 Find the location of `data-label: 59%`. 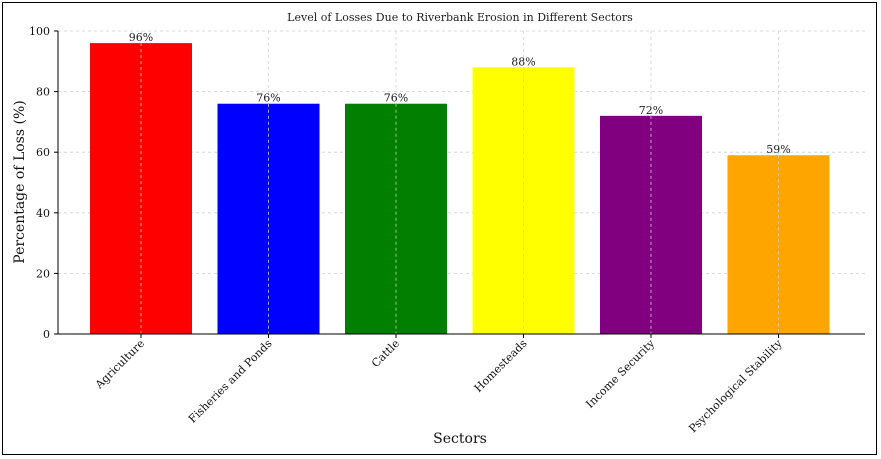

data-label: 59% is located at coordinates (778, 149).